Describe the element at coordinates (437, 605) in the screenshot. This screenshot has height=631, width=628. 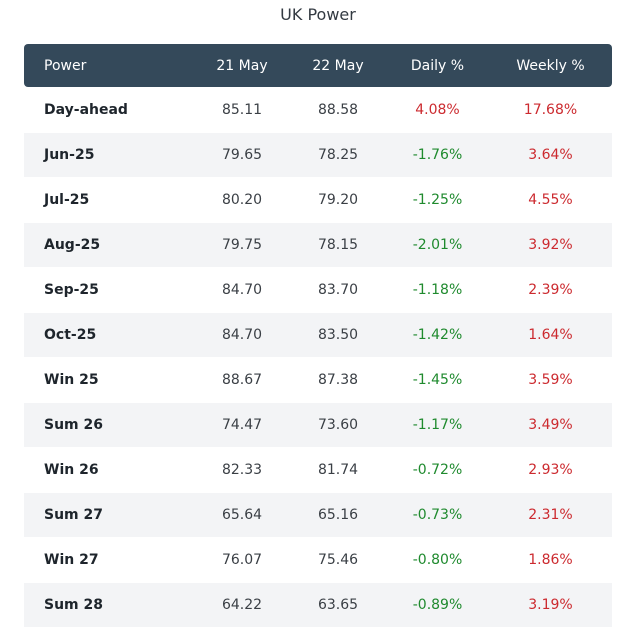
I see `row-daily-change: -0.89%` at that location.